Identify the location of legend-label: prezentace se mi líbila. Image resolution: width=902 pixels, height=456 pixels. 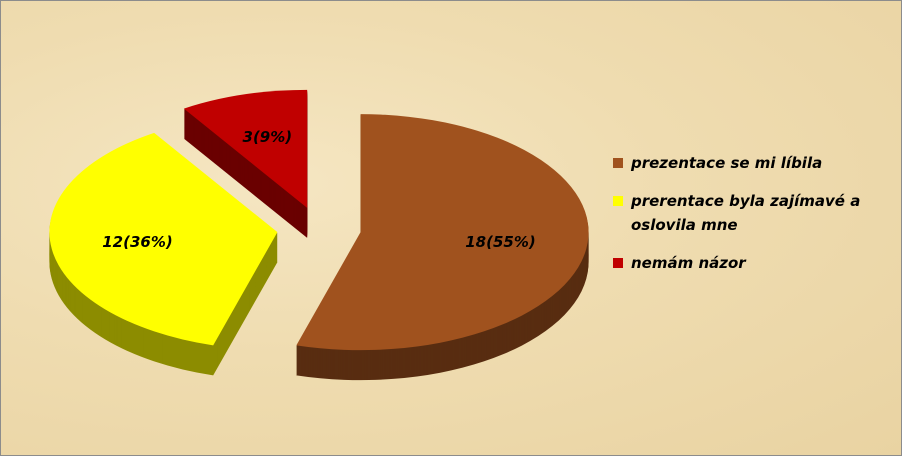
(727, 163).